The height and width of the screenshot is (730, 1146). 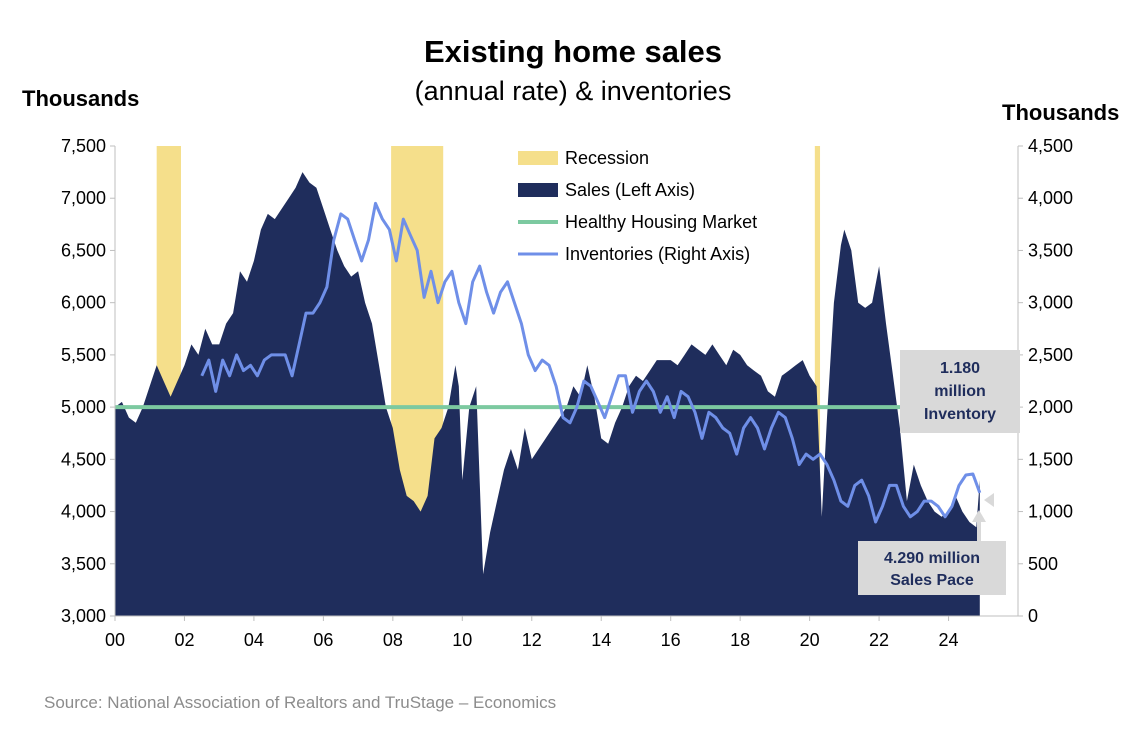 What do you see at coordinates (573, 91) in the screenshot?
I see `chart-subtitle: (annual rate) & inventories` at bounding box center [573, 91].